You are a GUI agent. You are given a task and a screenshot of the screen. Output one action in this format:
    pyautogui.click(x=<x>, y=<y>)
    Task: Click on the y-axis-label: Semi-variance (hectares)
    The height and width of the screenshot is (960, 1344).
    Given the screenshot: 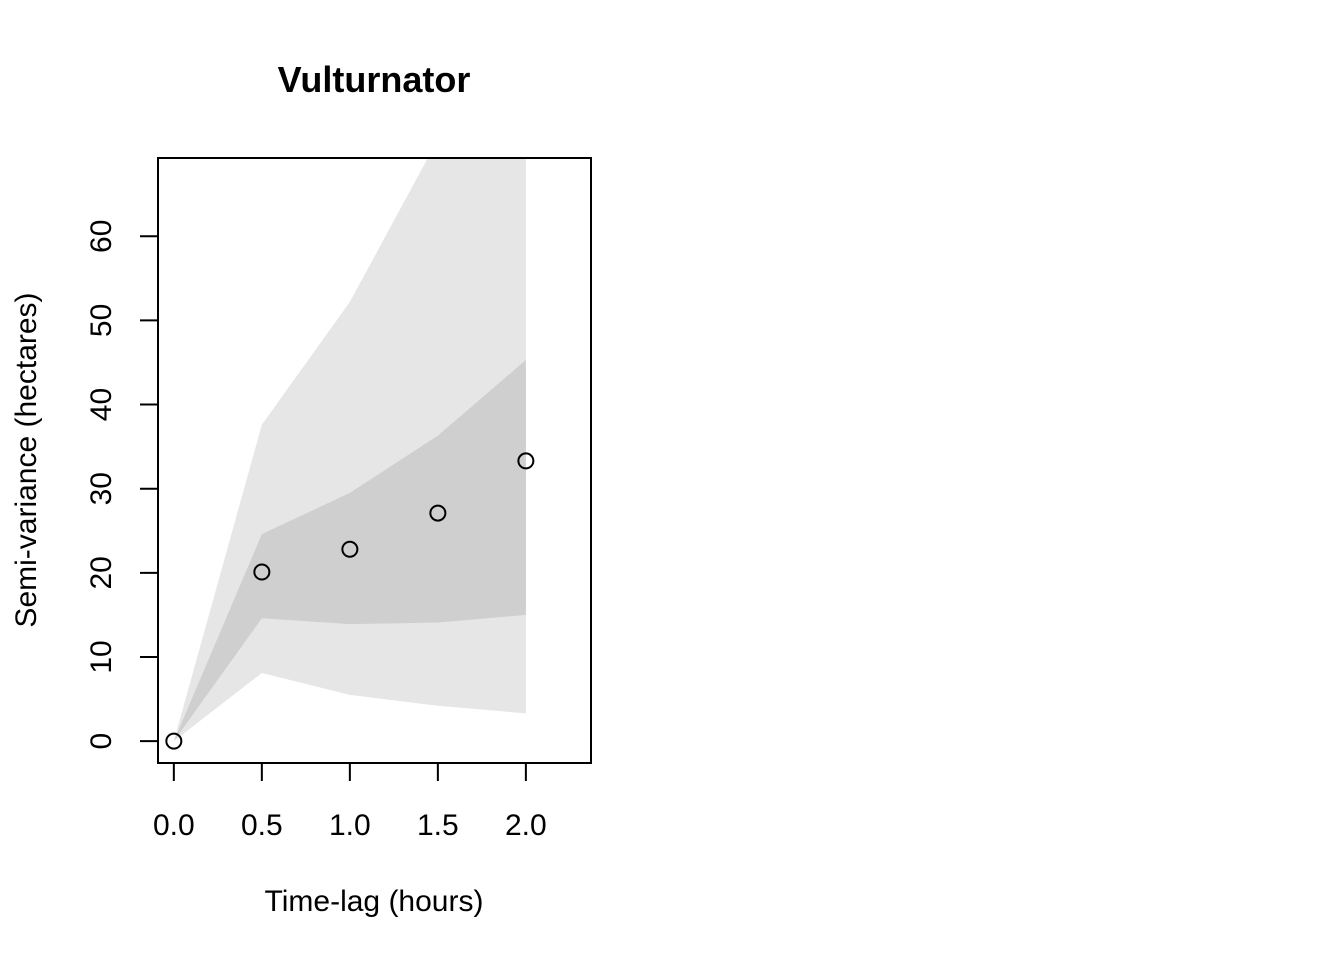 What is the action you would take?
    pyautogui.click(x=26, y=459)
    